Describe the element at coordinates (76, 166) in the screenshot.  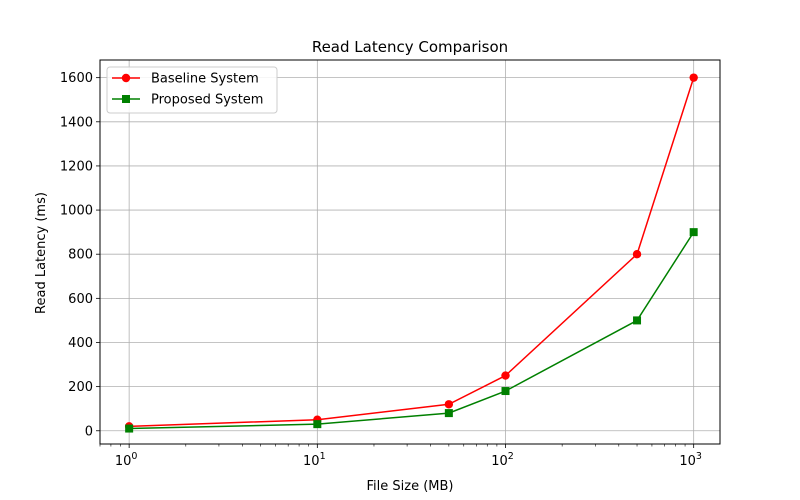
I see `y-tick-label: 1200` at that location.